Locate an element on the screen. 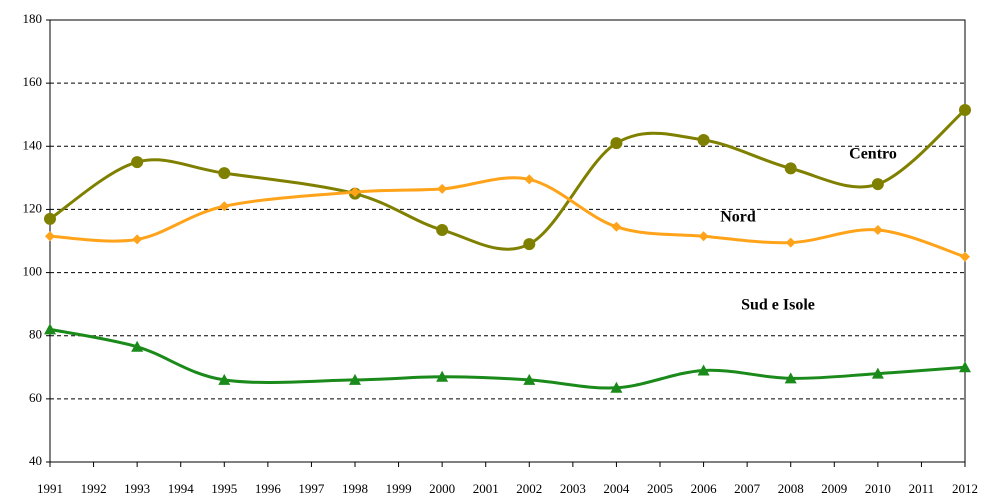  x-tick-label: 2010 is located at coordinates (878, 488).